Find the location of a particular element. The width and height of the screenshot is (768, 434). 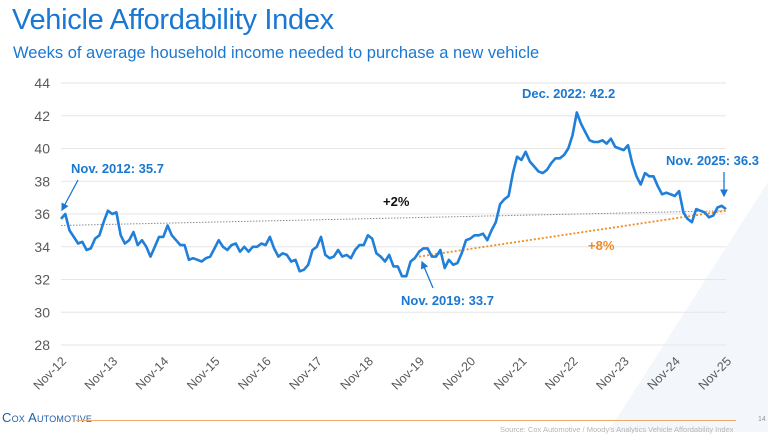

x-tick-label: Nov-15 is located at coordinates (203, 373).